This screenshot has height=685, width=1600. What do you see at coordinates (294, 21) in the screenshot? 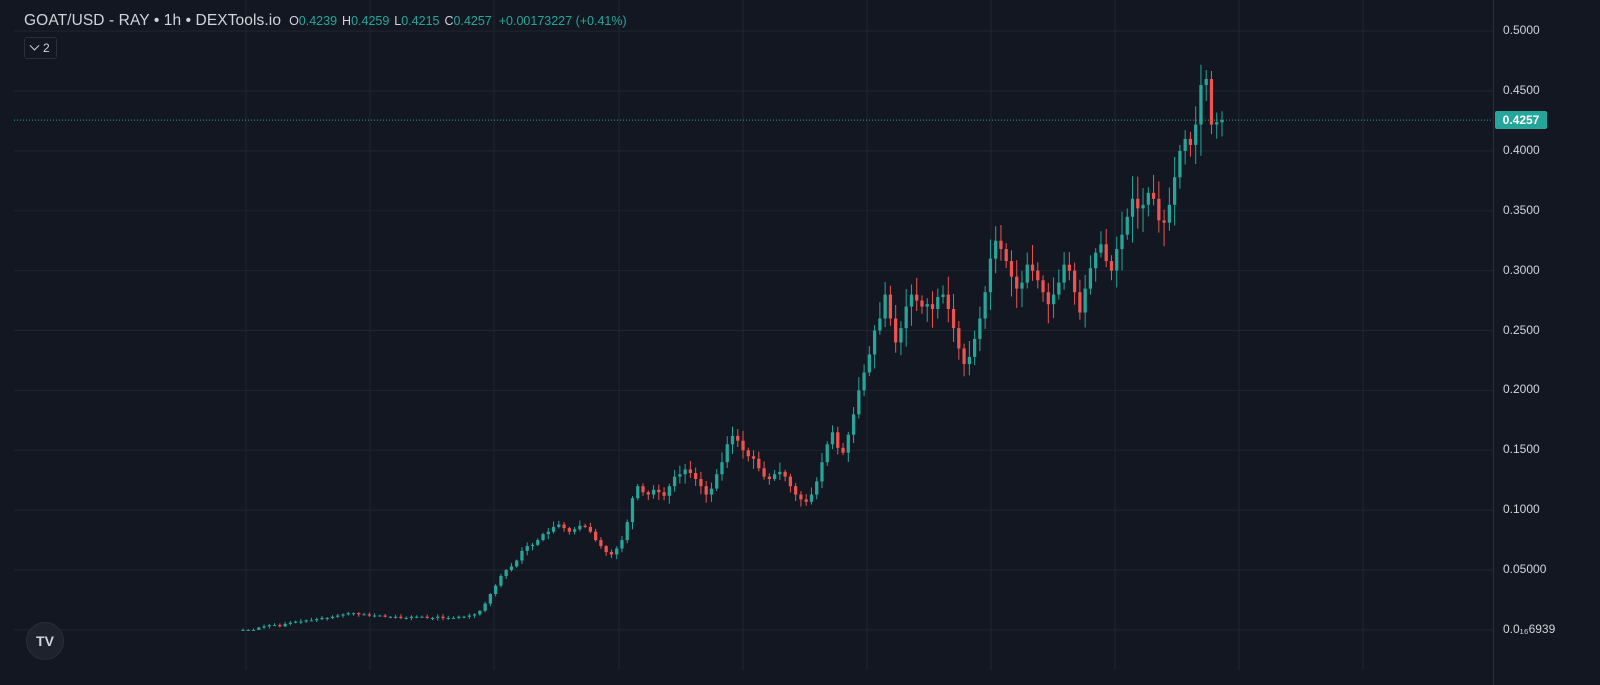
I see `open-key: O` at bounding box center [294, 21].